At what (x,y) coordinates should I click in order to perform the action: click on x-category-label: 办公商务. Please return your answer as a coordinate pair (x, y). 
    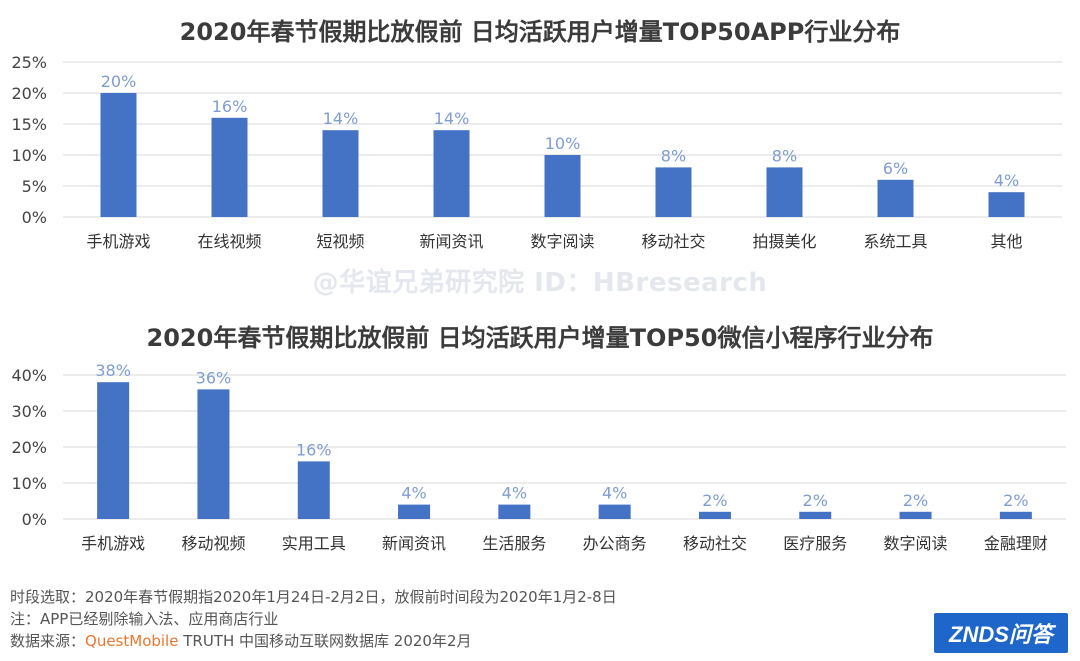
    Looking at the image, I should click on (615, 543).